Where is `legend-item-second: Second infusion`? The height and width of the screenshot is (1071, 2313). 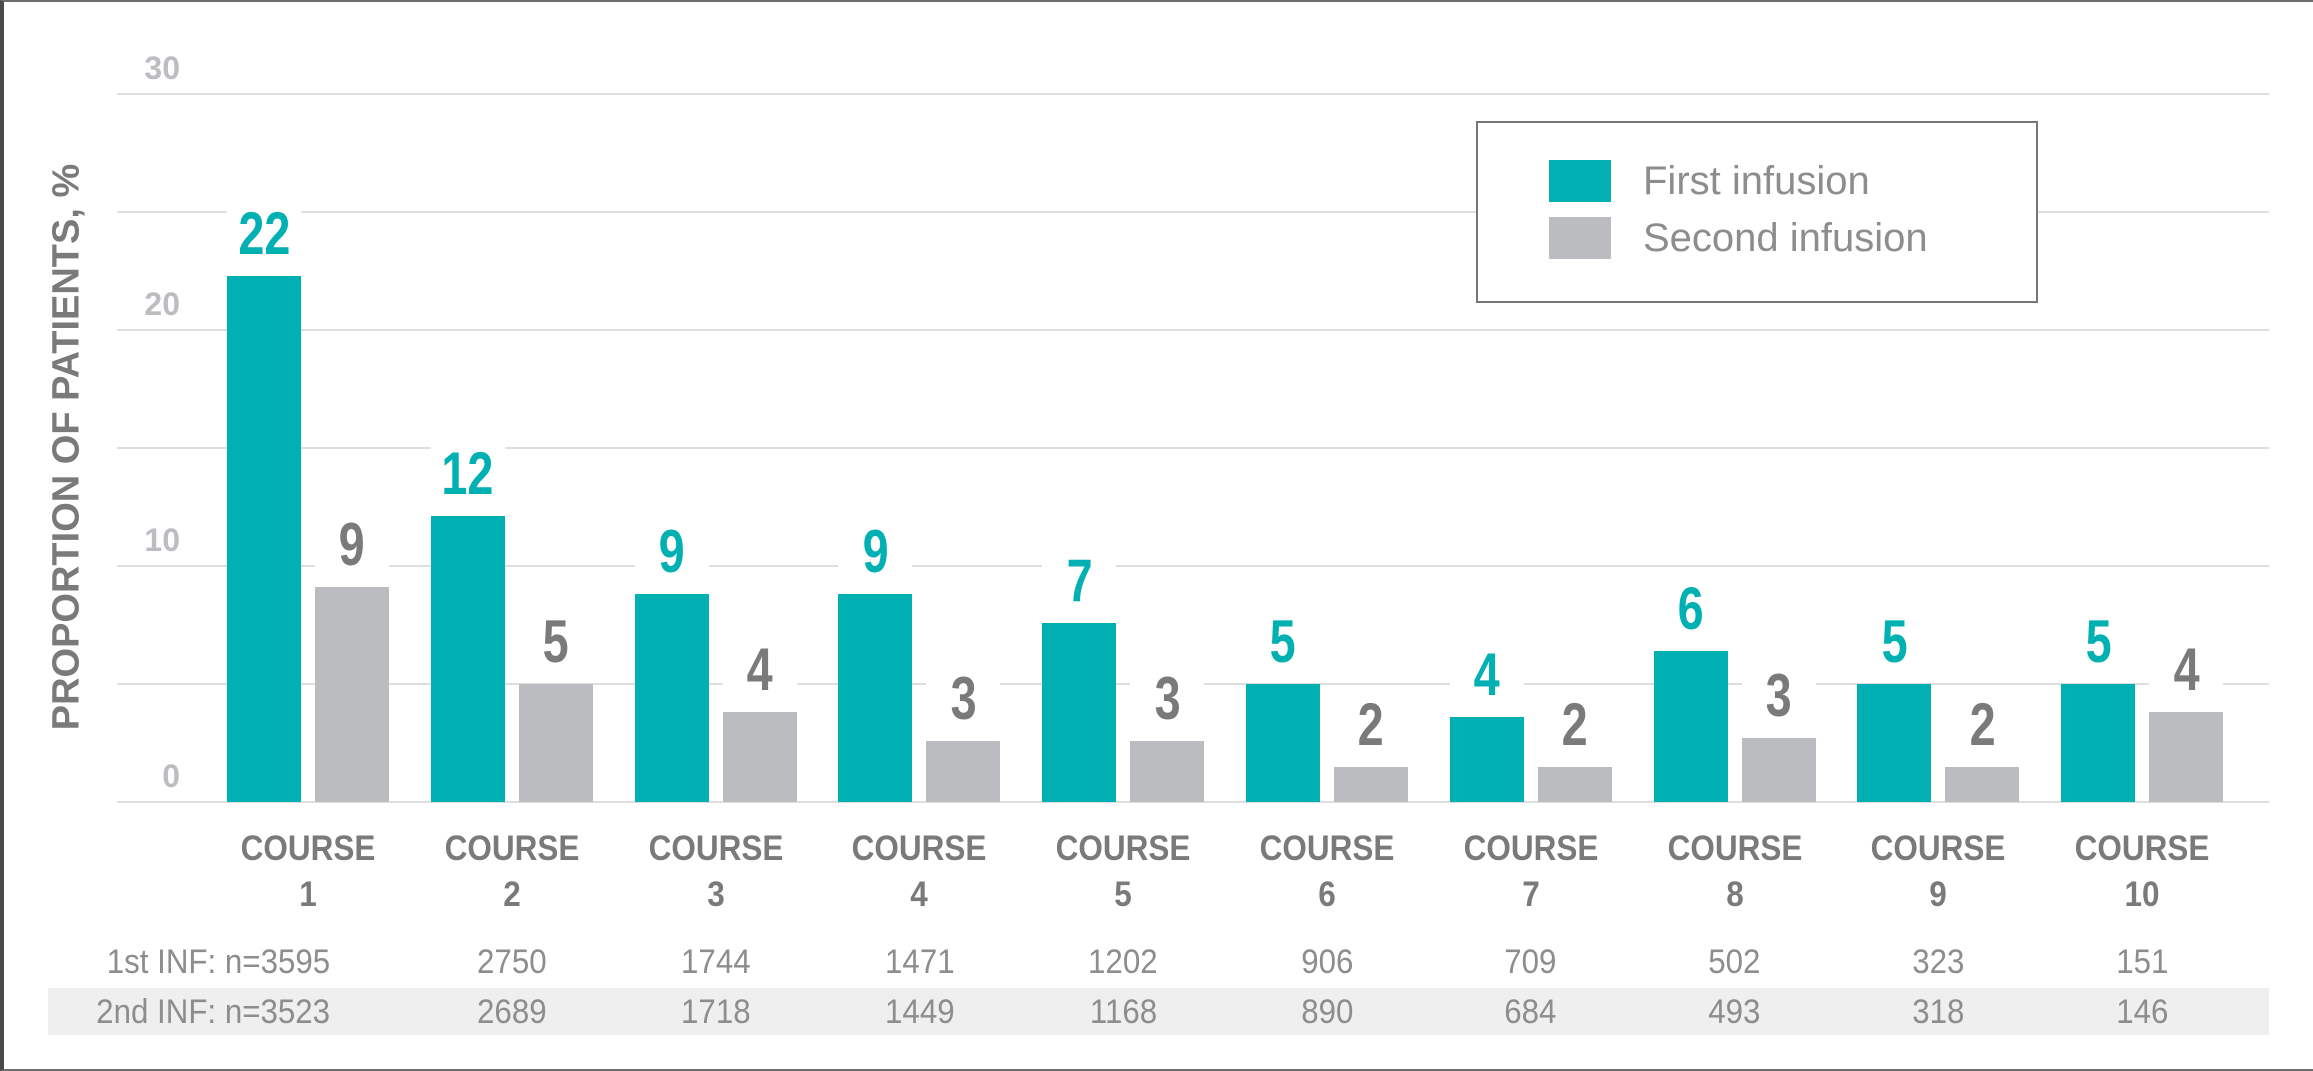 legend-item-second: Second infusion is located at coordinates (1738, 238).